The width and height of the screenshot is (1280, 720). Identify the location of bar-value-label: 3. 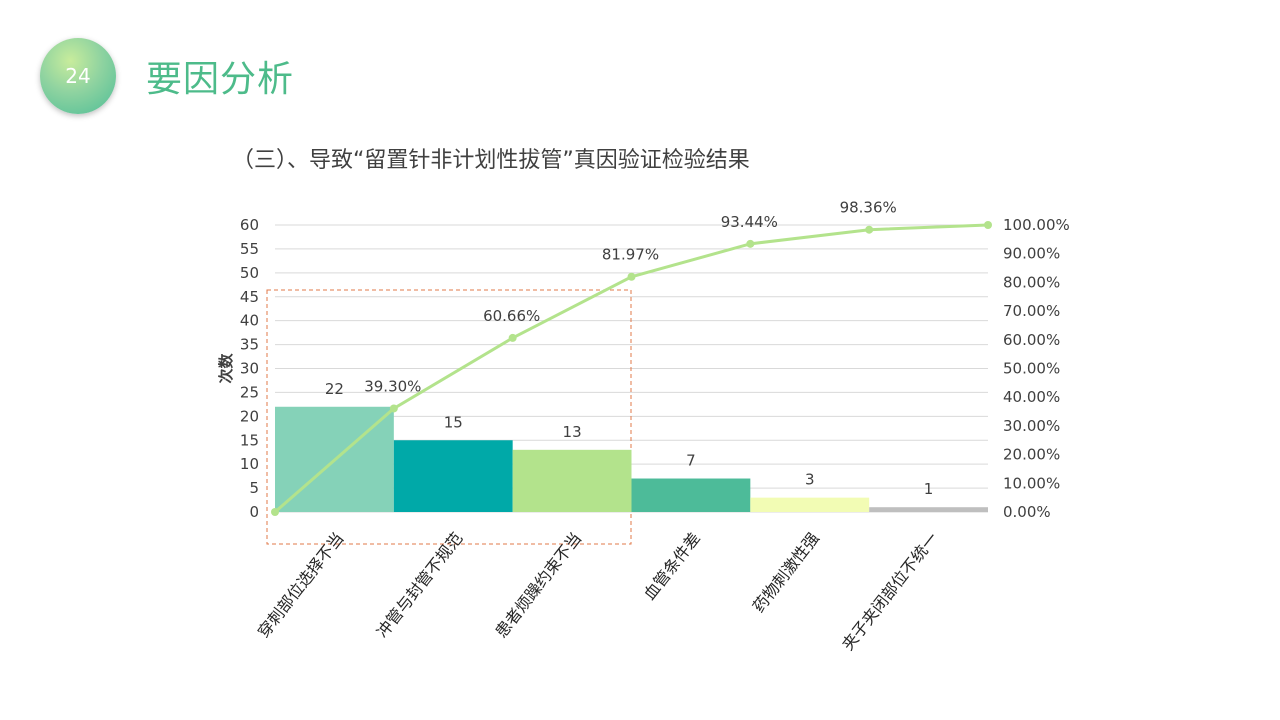
(810, 480).